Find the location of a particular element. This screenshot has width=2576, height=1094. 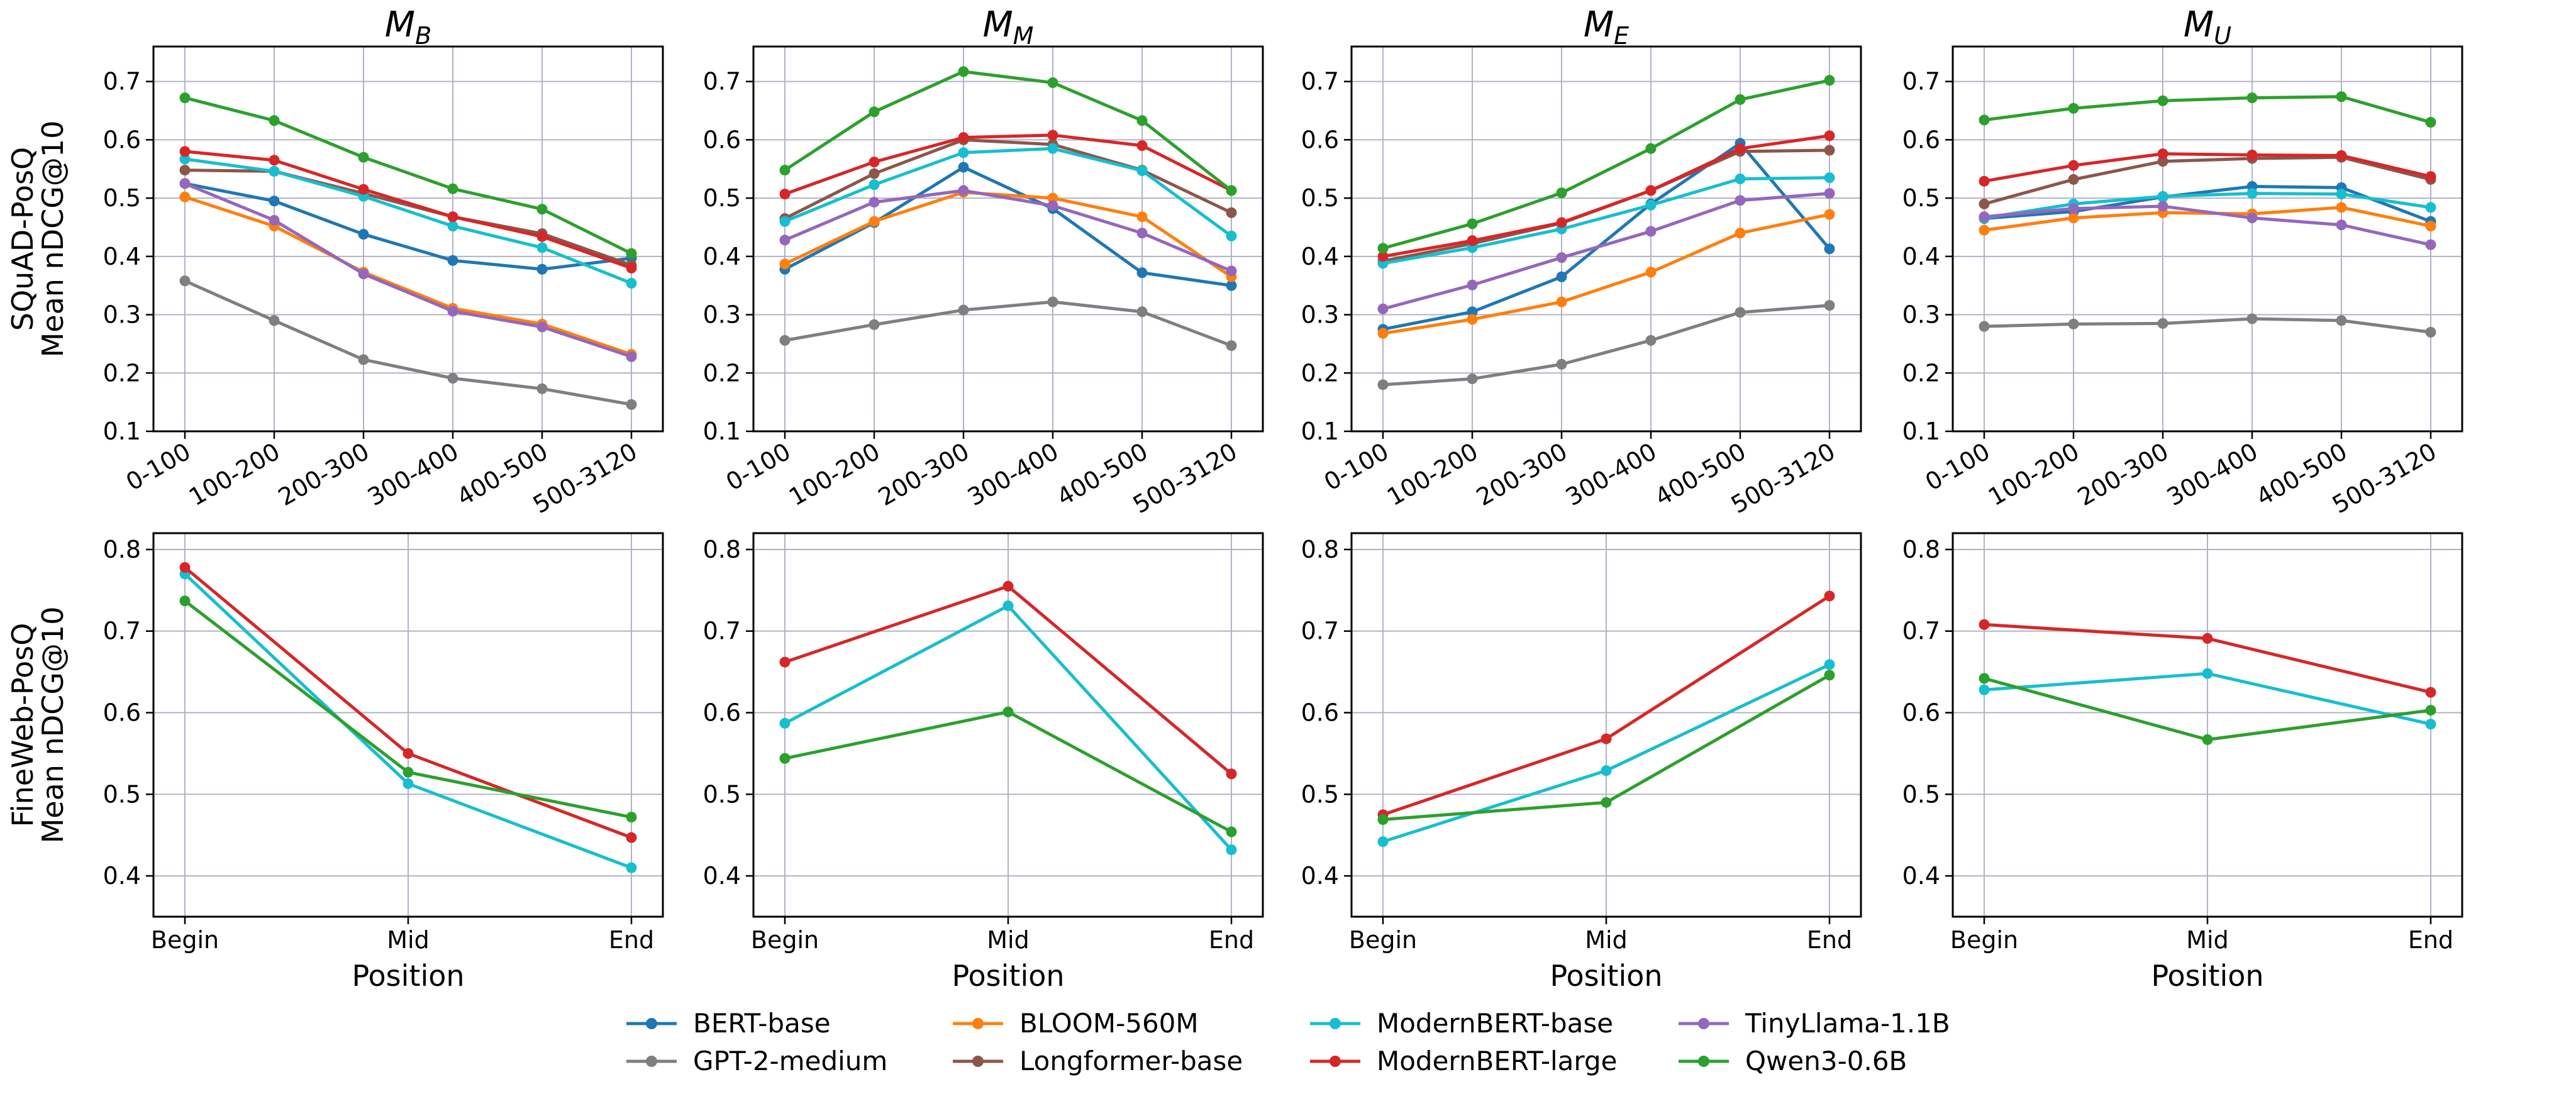

legend-label: Qwen3-0.6B is located at coordinates (1826, 1061).